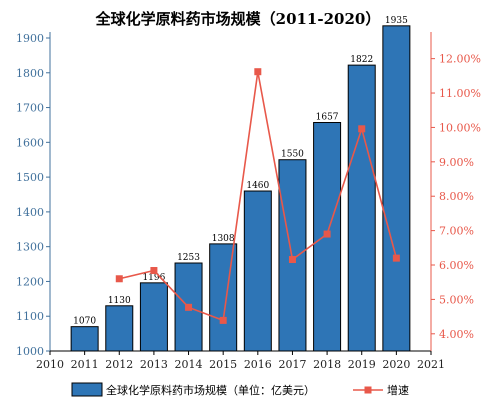 Image resolution: width=493 pixels, height=417 pixels. Describe the element at coordinates (257, 186) in the screenshot. I see `bar-label-2016: 1460` at that location.